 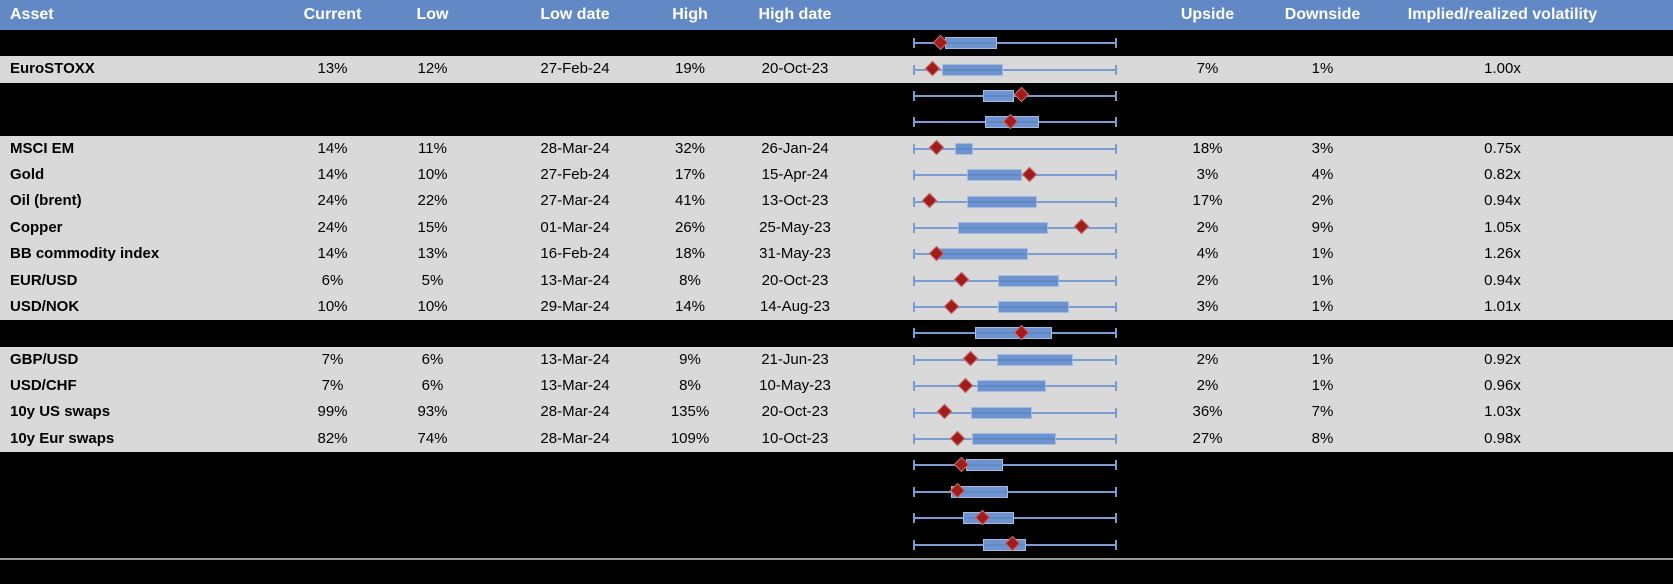 I want to click on asset-cell: Copper, so click(x=36, y=227).